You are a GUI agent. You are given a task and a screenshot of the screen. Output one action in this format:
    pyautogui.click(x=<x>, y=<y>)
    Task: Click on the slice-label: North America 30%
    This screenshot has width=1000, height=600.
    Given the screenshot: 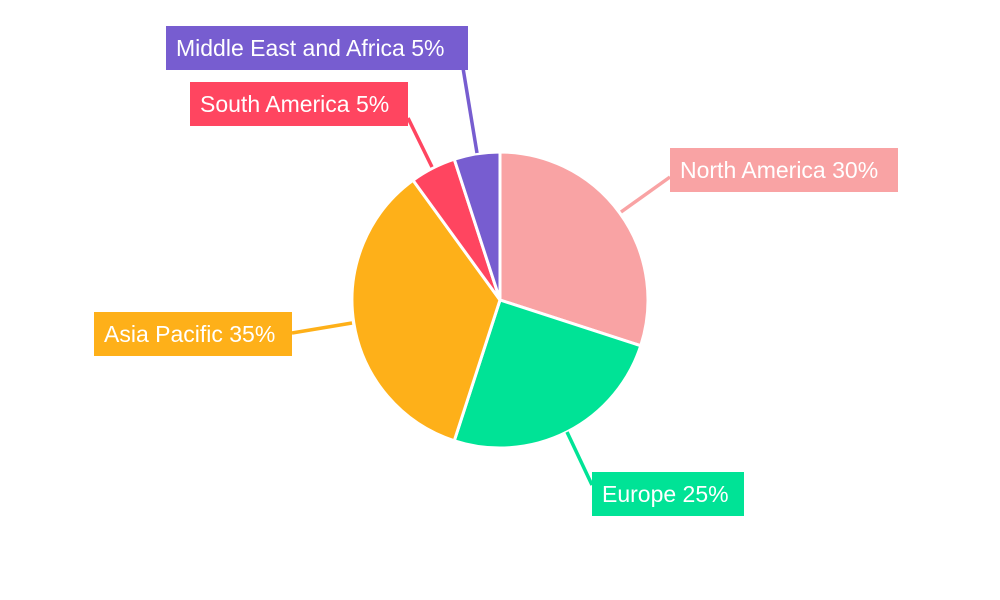 What is the action you would take?
    pyautogui.click(x=784, y=170)
    